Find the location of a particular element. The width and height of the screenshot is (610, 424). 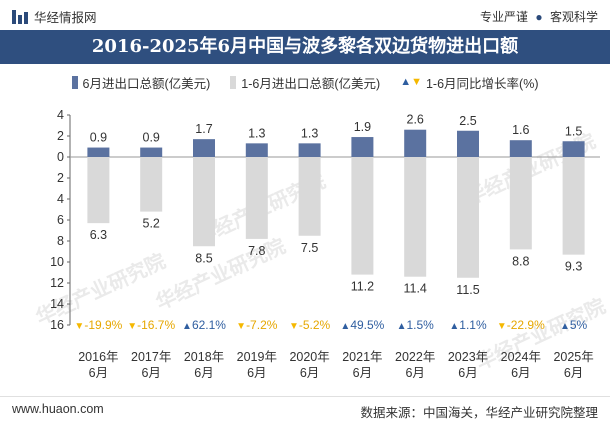

x-tick-label-year: 2020年 is located at coordinates (309, 357).